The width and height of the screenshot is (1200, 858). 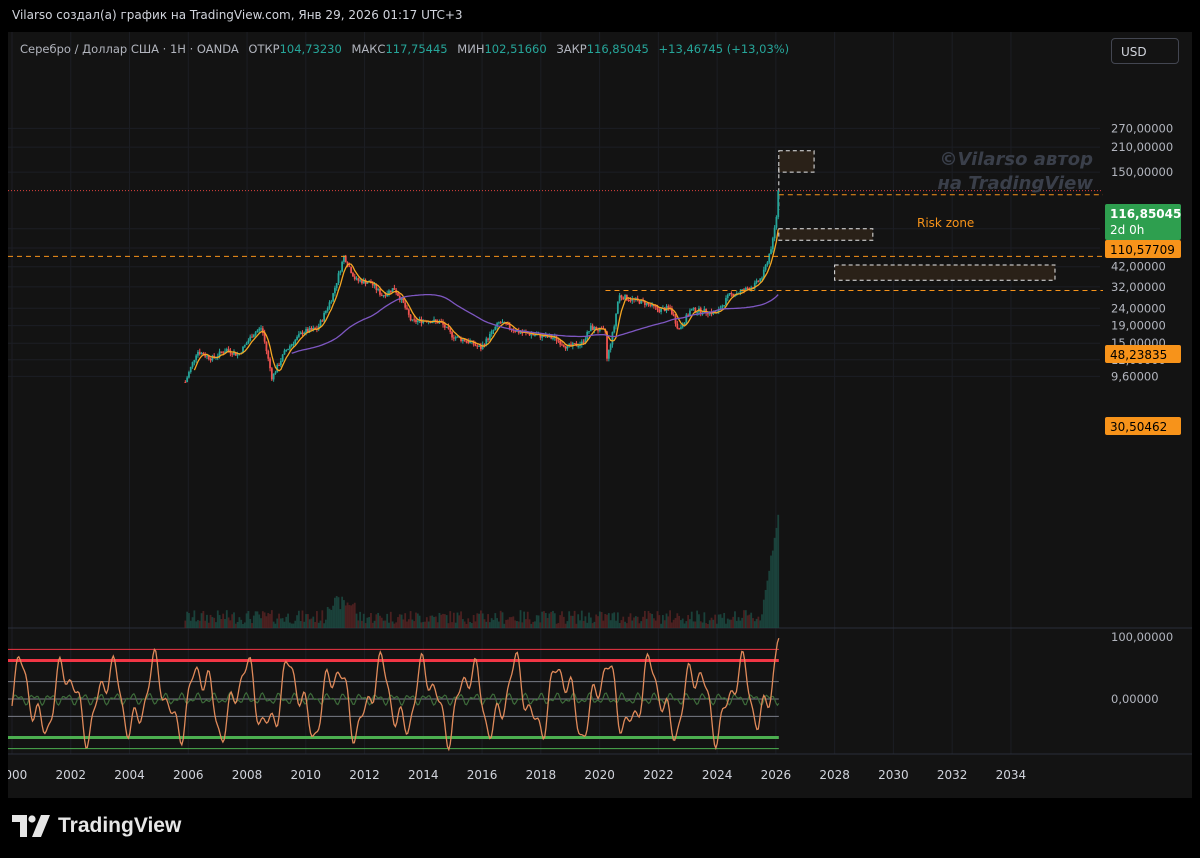 I want to click on x-tick-label-14: 2028, so click(x=834, y=775).